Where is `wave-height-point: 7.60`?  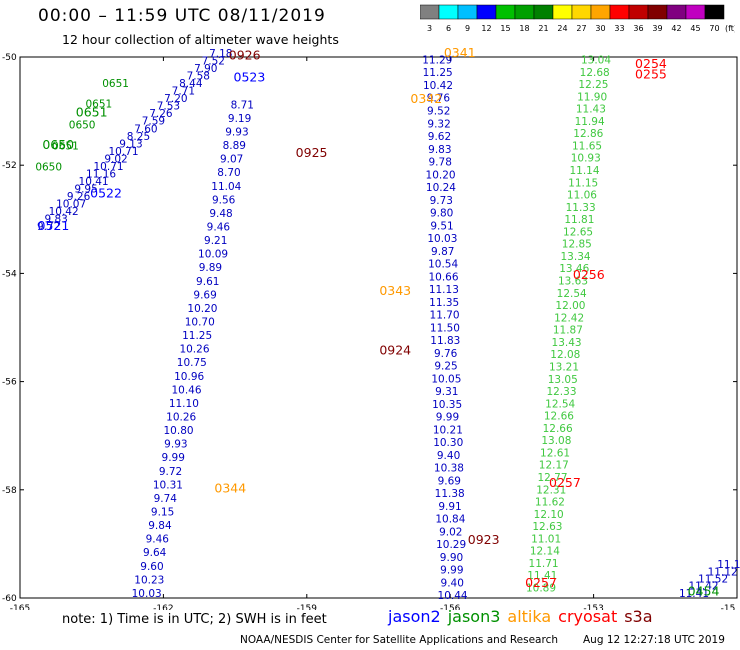
wave-height-point: 7.60 is located at coordinates (145, 129).